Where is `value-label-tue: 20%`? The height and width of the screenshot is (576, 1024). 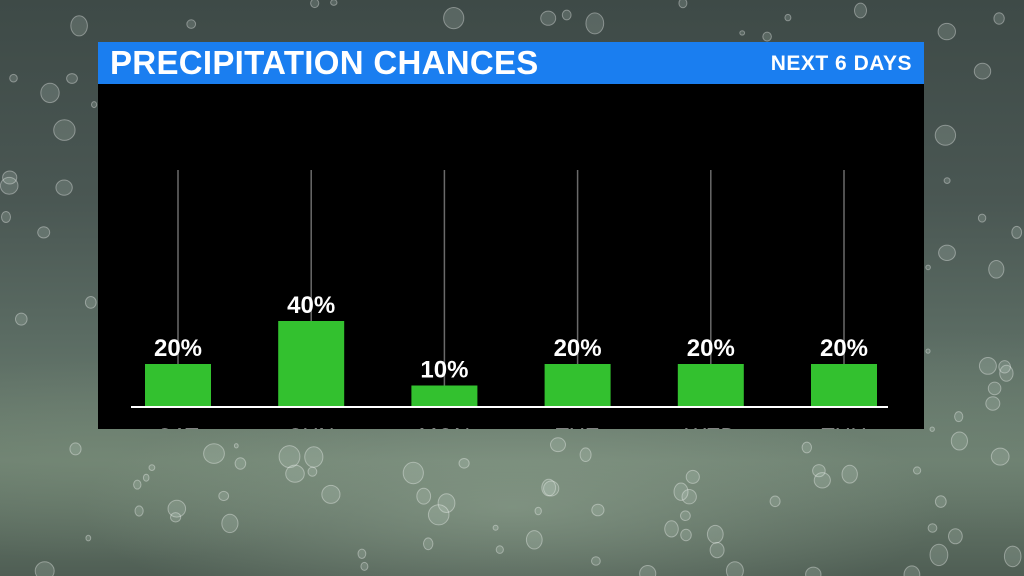
value-label-tue: 20% is located at coordinates (578, 348).